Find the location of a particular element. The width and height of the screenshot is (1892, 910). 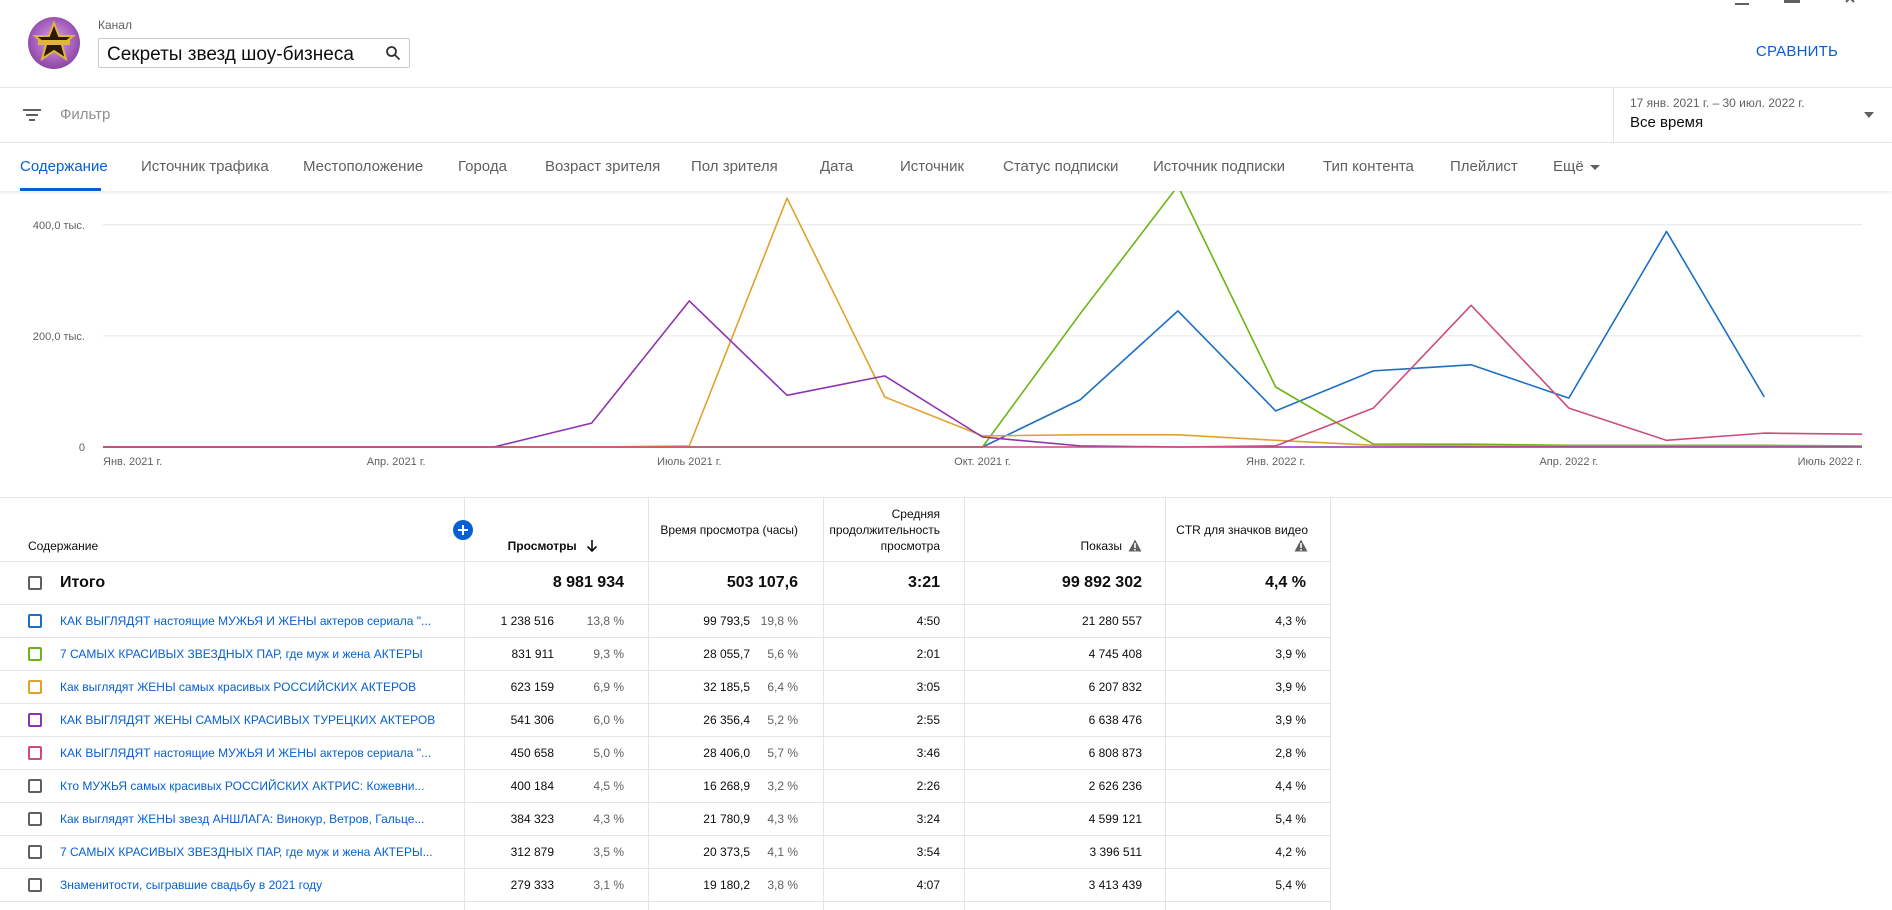

watch-time-percent: 6,4 % is located at coordinates (782, 687).